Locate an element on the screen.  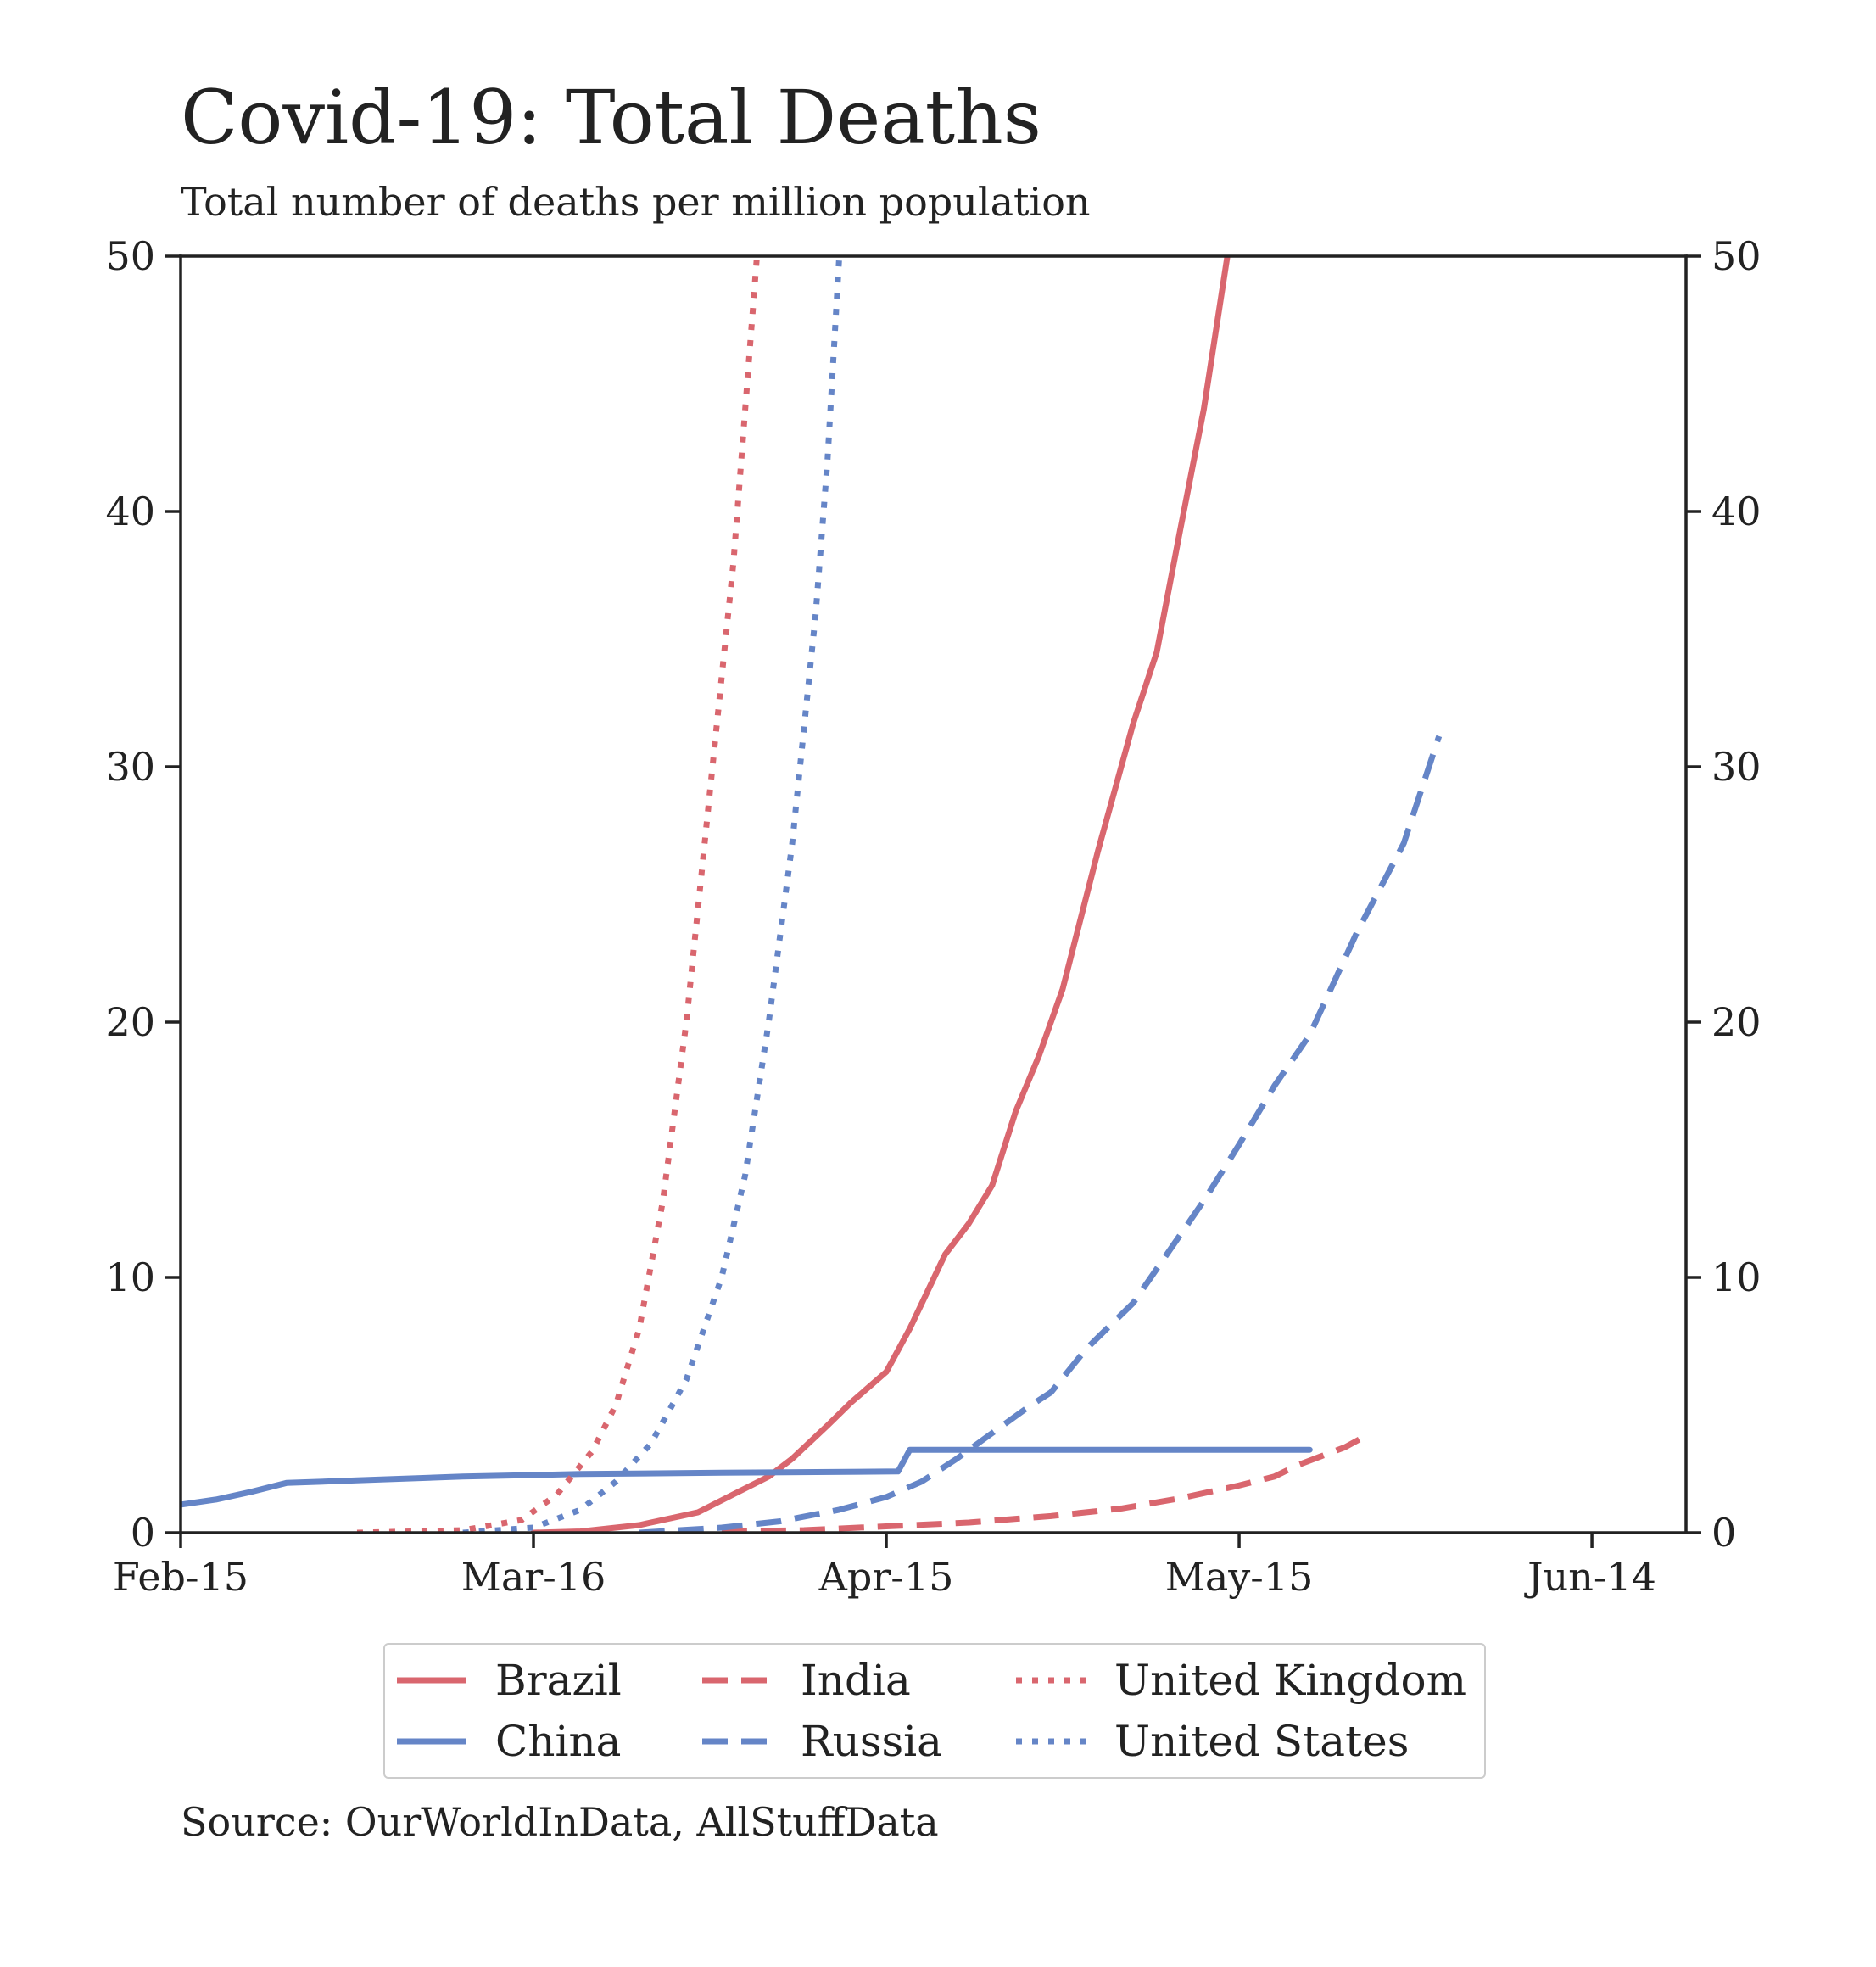
legend-item-united-kingdom: United Kingdom is located at coordinates (1239, 1680).